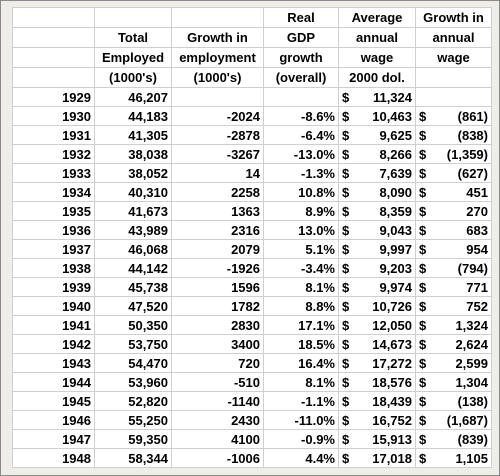 Image resolution: width=500 pixels, height=476 pixels. I want to click on year-cell: 1948, so click(53, 458).